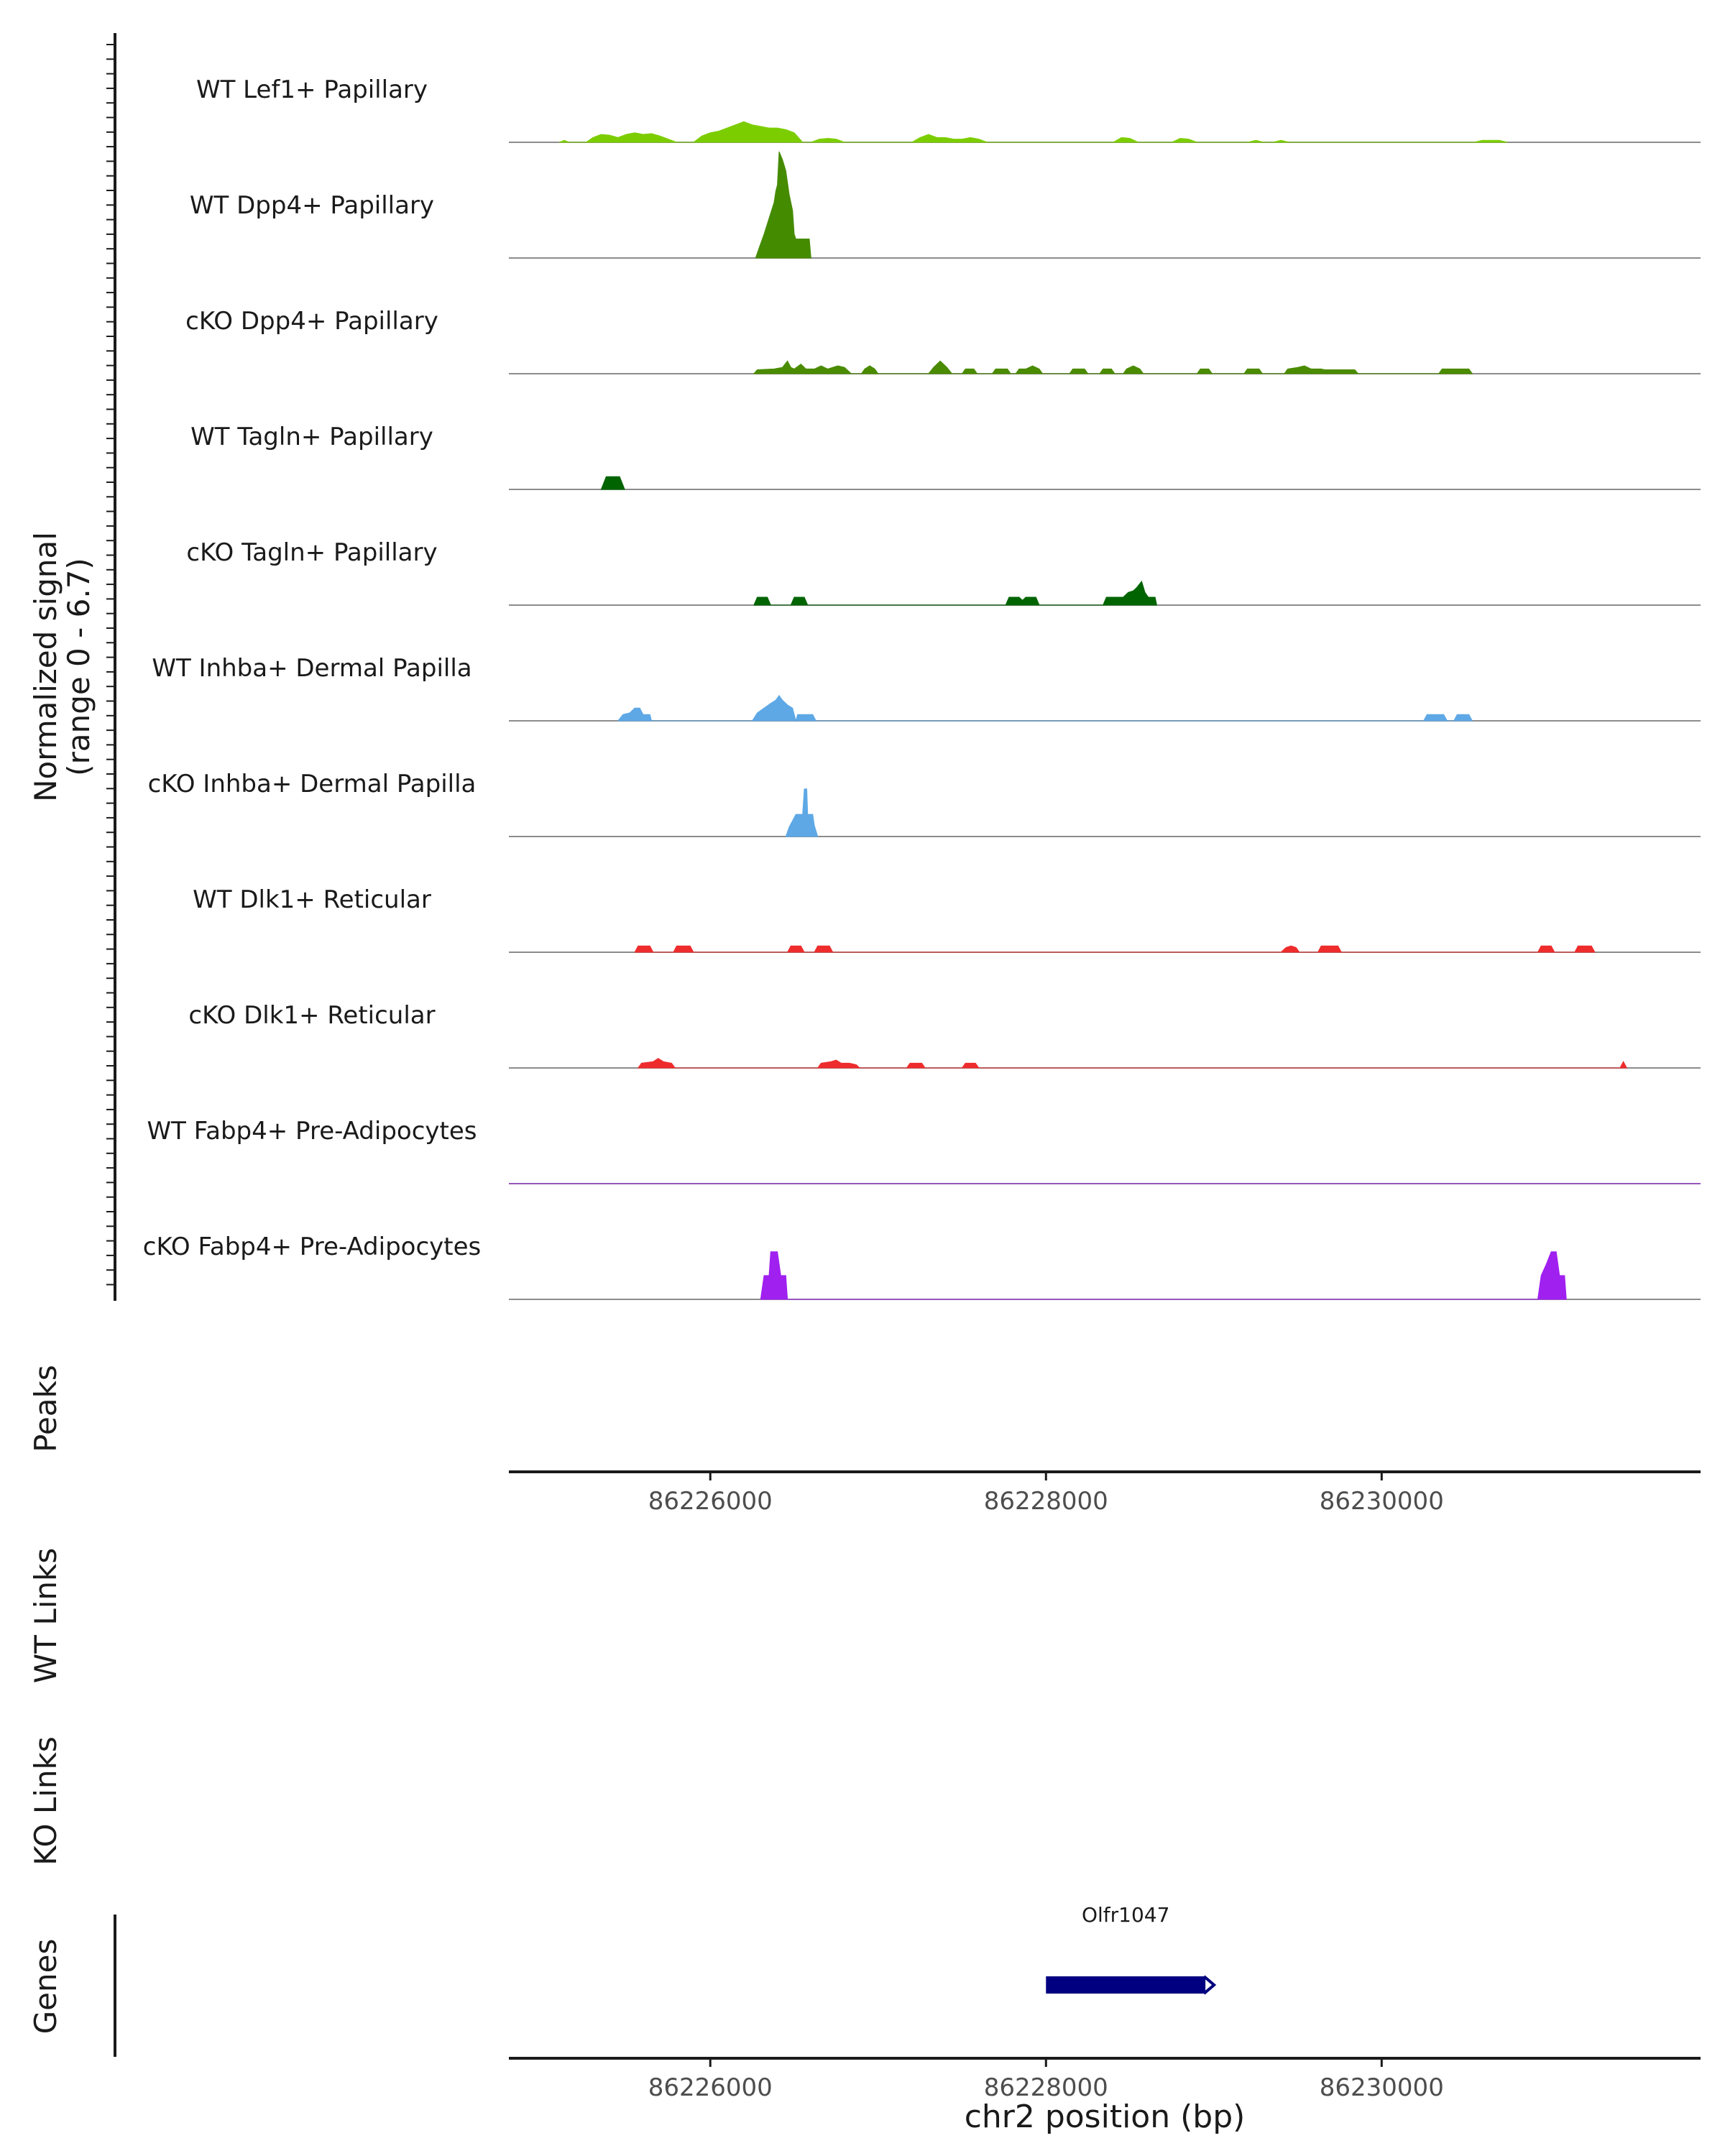 Image resolution: width=1725 pixels, height=2156 pixels. What do you see at coordinates (45, 1987) in the screenshot?
I see `genes-label: Genes` at bounding box center [45, 1987].